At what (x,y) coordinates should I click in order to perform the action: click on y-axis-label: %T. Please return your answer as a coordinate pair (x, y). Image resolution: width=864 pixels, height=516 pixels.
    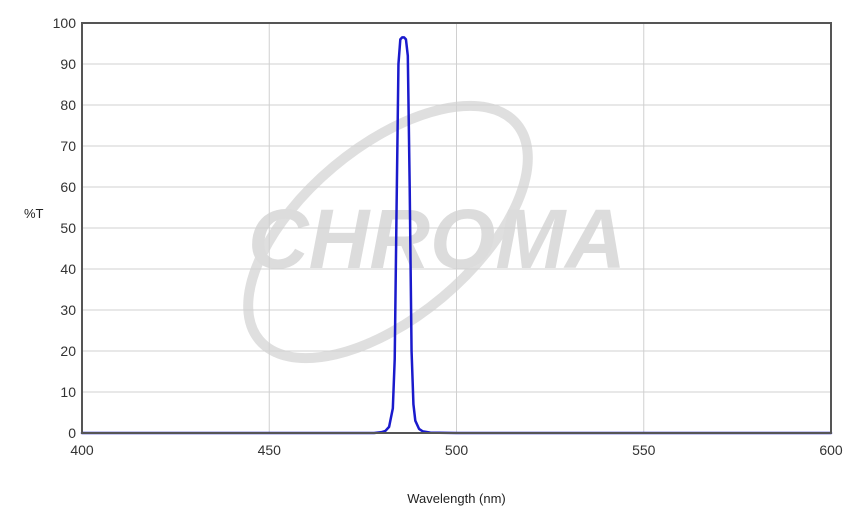
    Looking at the image, I should click on (34, 213).